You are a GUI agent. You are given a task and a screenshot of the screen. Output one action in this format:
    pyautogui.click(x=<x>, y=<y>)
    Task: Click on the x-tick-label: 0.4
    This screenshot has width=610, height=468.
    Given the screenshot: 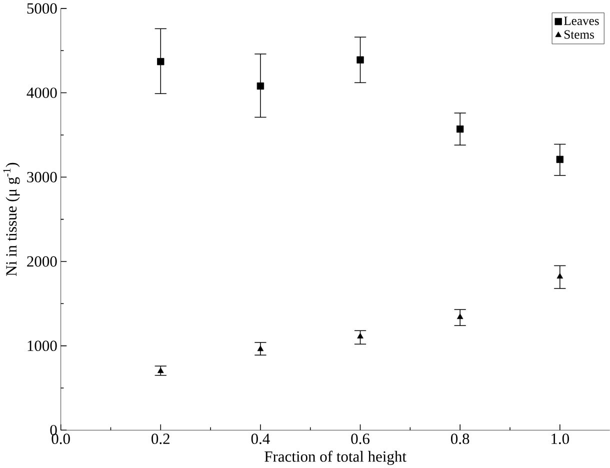 What is the action you would take?
    pyautogui.click(x=260, y=438)
    